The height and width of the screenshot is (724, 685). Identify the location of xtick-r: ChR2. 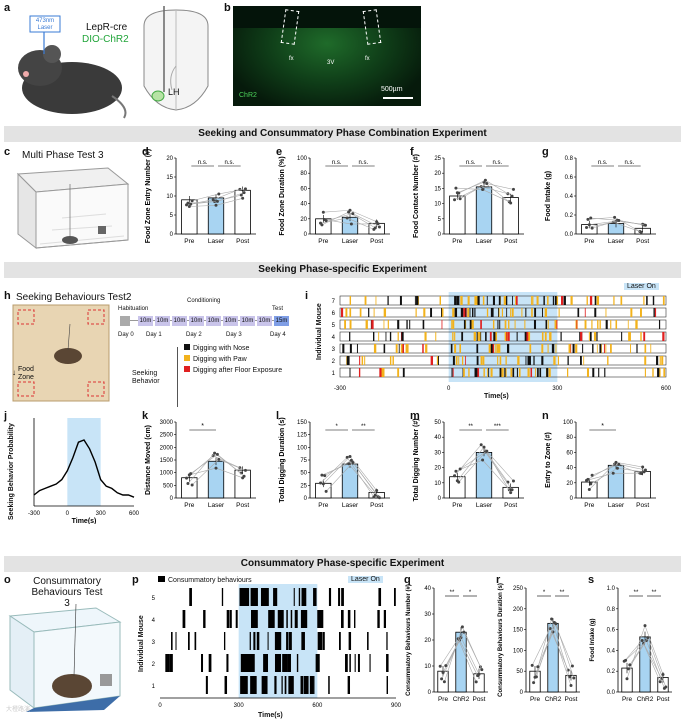
(553, 699).